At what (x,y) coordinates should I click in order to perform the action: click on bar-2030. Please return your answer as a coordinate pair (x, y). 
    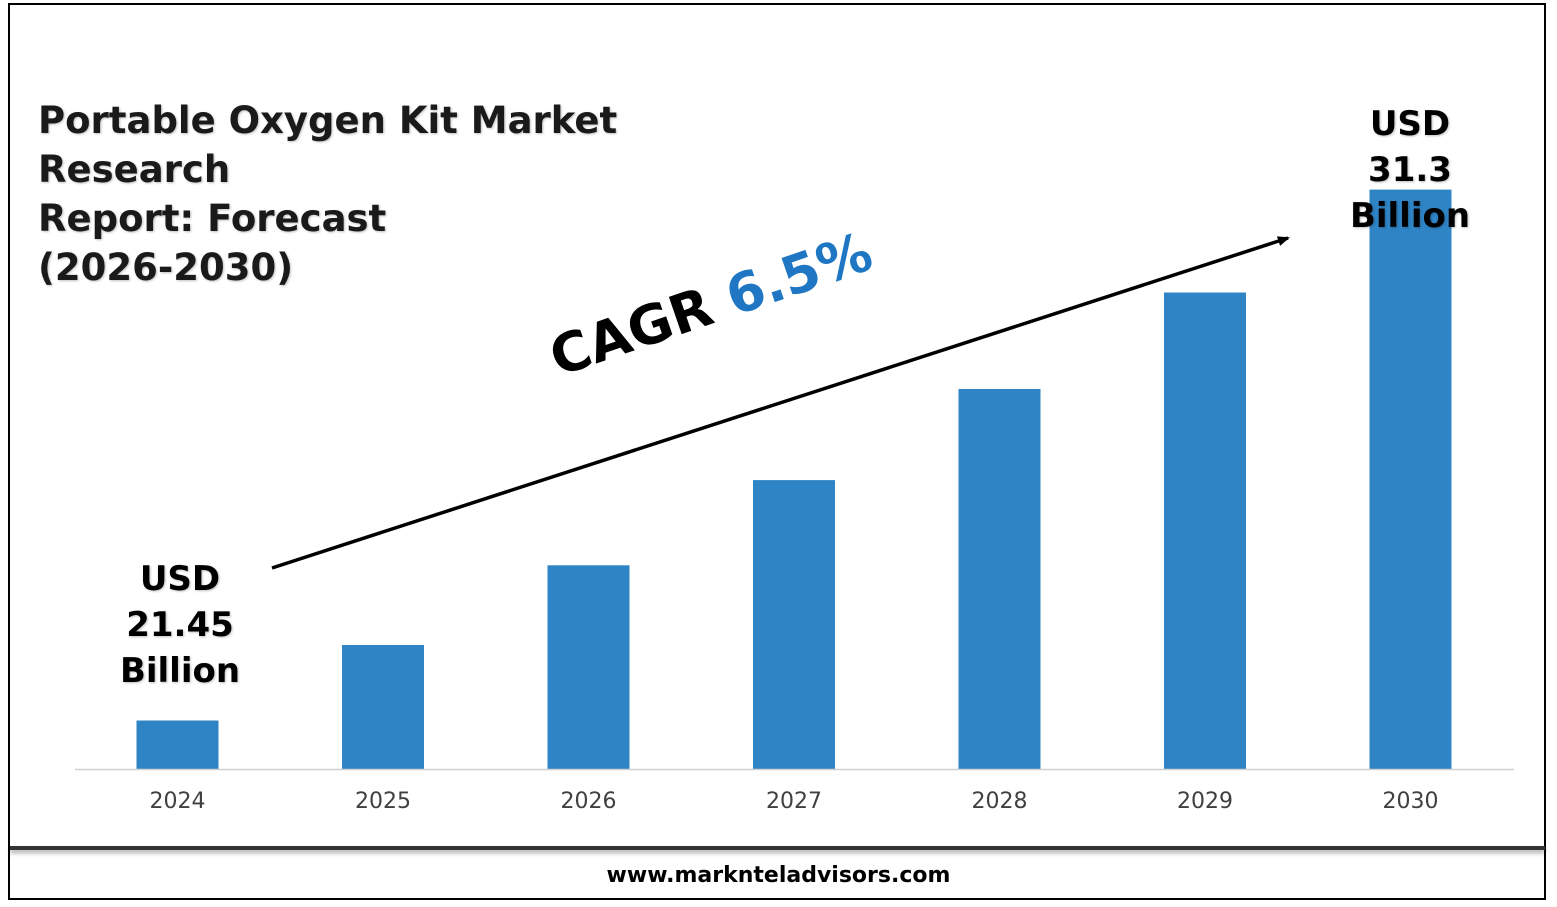
    Looking at the image, I should click on (1410, 479).